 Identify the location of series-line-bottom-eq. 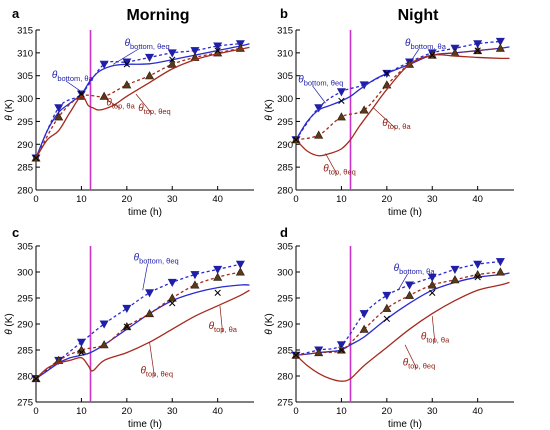
(398, 90).